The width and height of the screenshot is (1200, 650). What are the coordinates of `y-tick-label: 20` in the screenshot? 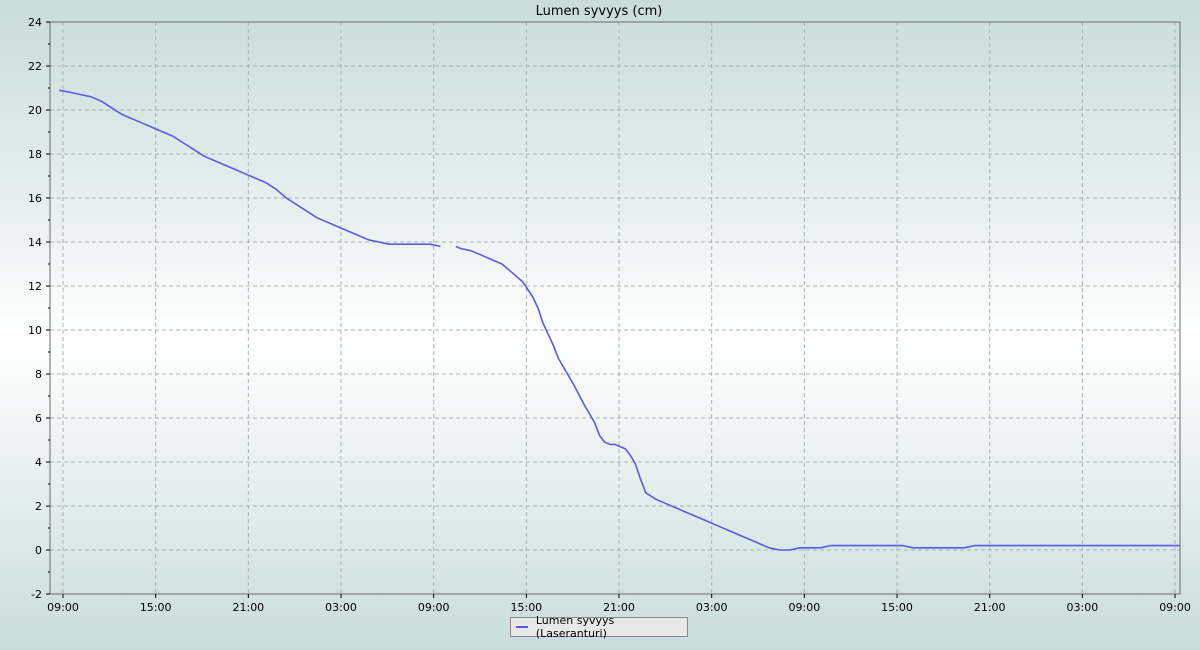 It's located at (35, 110).